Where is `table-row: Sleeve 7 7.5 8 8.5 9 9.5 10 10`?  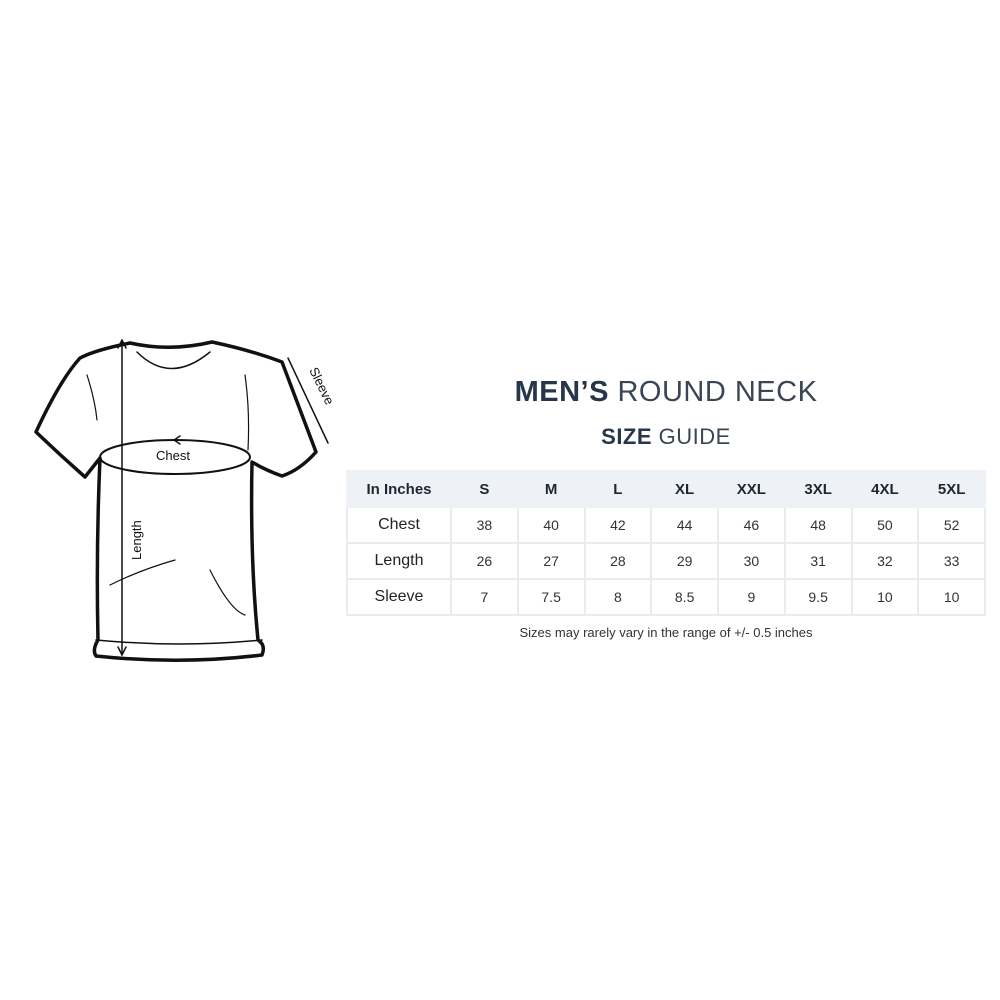
table-row: Sleeve 7 7.5 8 8.5 9 9.5 10 10 is located at coordinates (666, 597).